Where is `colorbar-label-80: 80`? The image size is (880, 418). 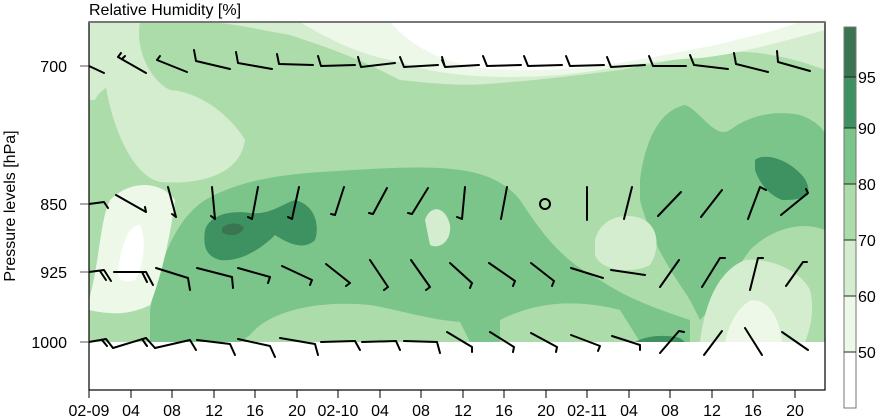
colorbar-label-80: 80 is located at coordinates (867, 185).